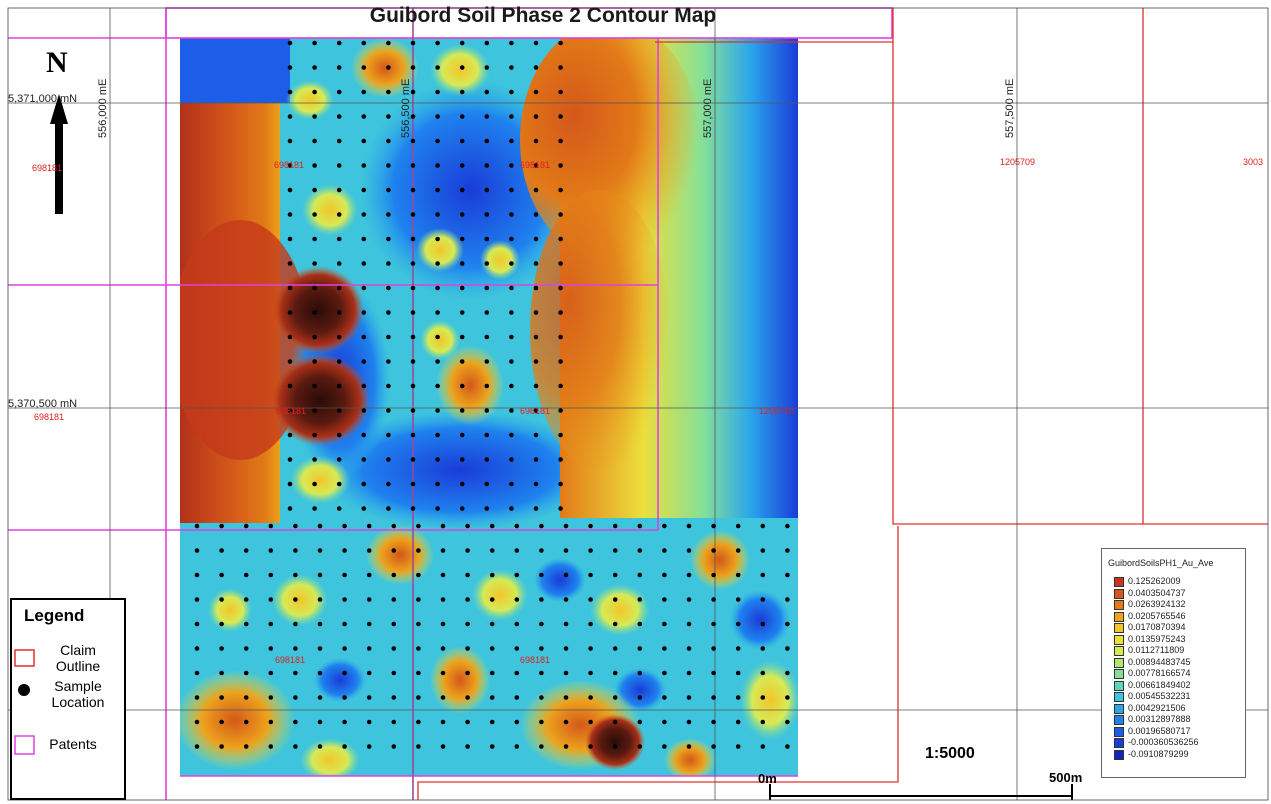 The width and height of the screenshot is (1271, 804). Describe the element at coordinates (1157, 592) in the screenshot. I see `color-scale-value: 0.0403504737` at that location.